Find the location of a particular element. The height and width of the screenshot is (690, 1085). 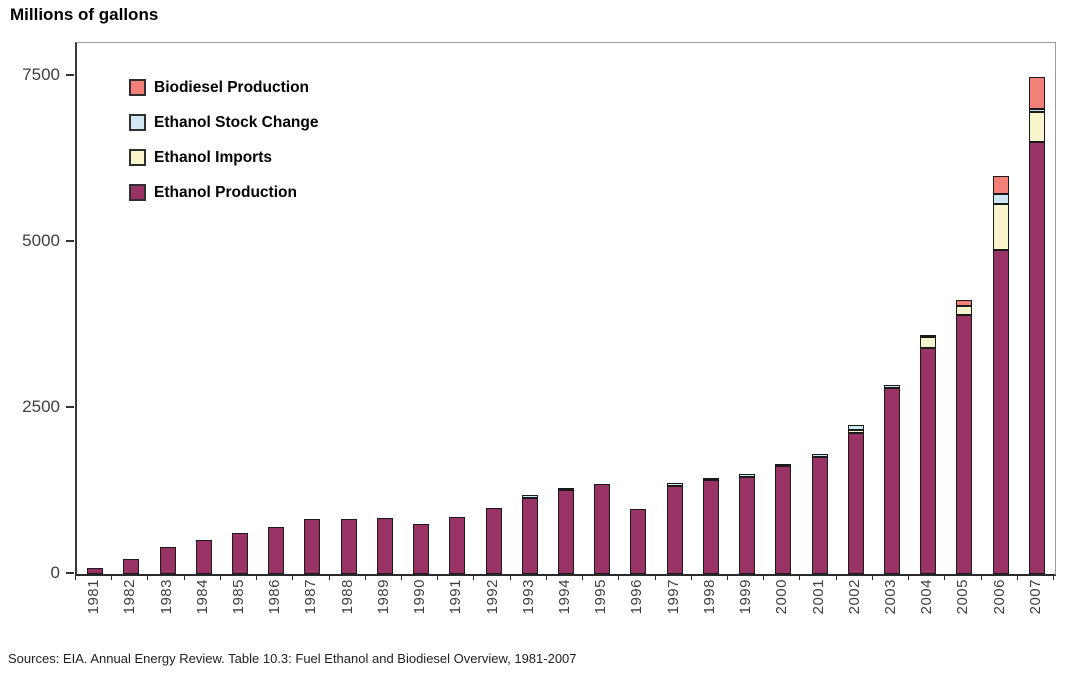

x-axis-label: 2001 is located at coordinates (818, 597).